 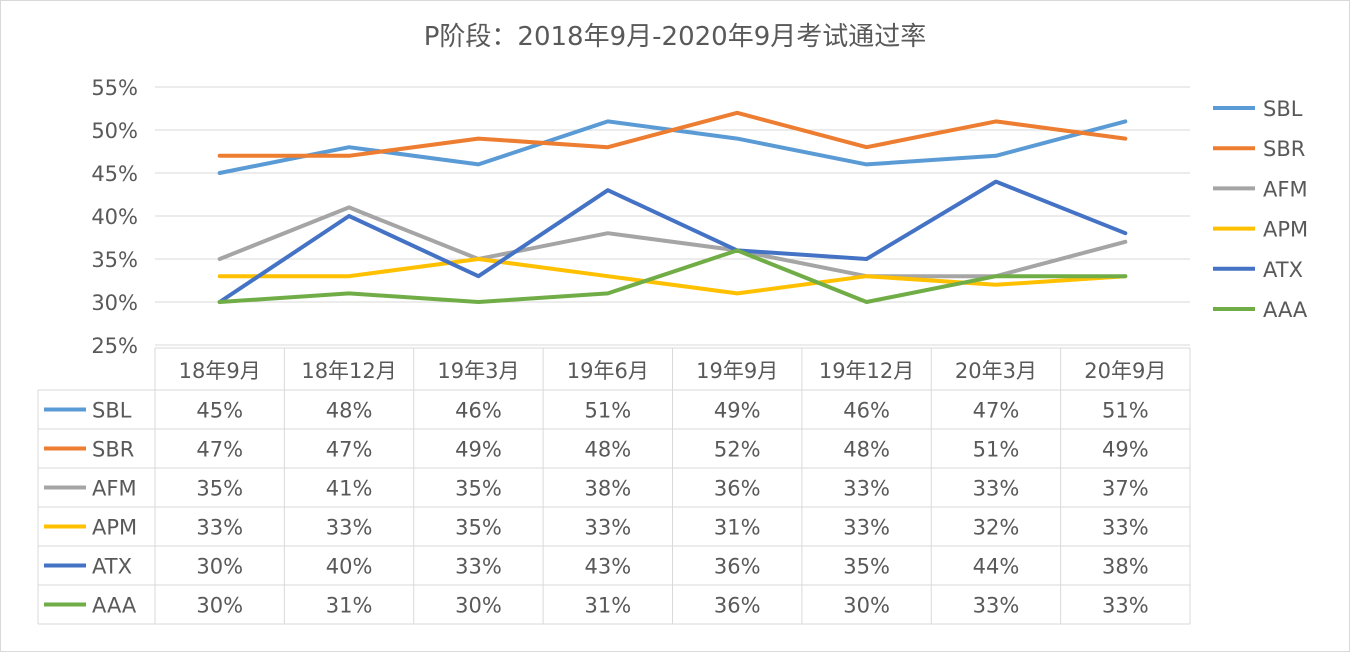 I want to click on x-category-label: 20年9月, so click(x=1125, y=371).